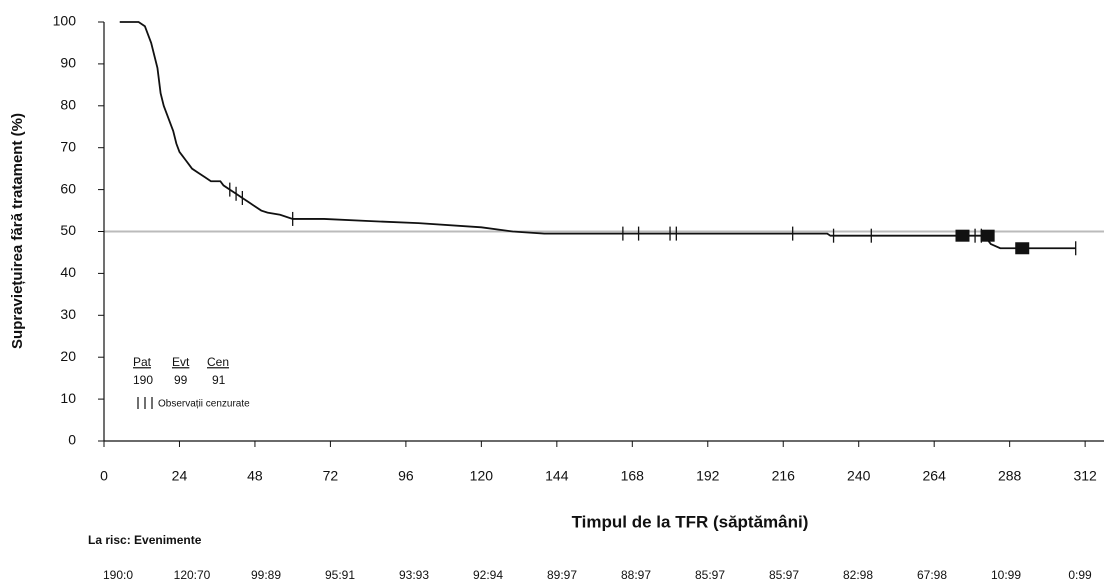 The image size is (1107, 583). Describe the element at coordinates (204, 404) in the screenshot. I see `censor-legend-label: Observații cenzurate` at that location.